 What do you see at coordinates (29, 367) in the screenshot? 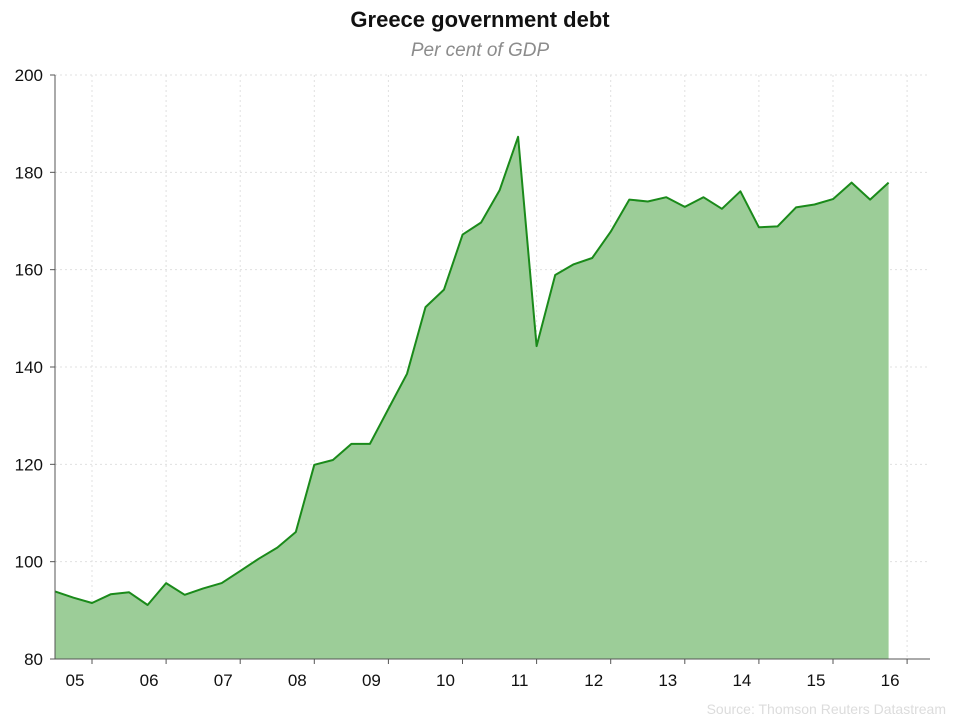
I see `y-tick-label: 140` at bounding box center [29, 367].